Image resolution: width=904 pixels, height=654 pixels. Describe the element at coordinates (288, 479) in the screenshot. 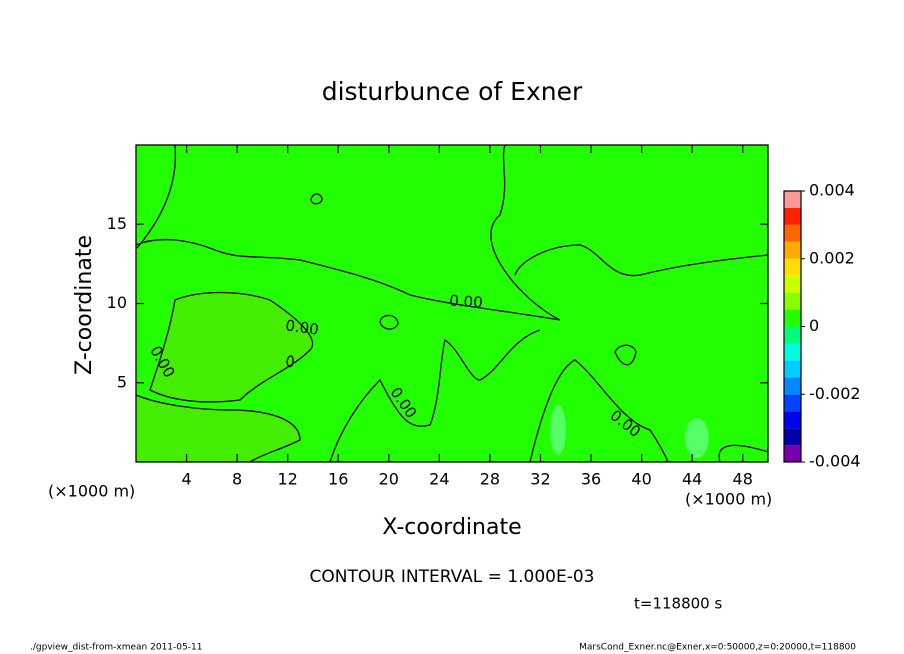

I see `x-tick-label: 12` at that location.